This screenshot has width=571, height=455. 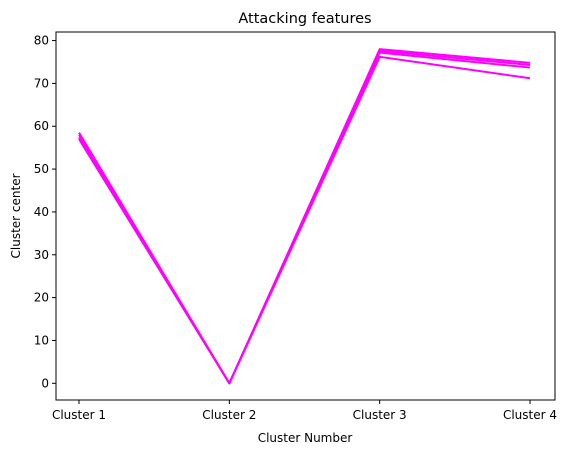 What do you see at coordinates (41, 126) in the screenshot?
I see `y-tick-label-60: 60` at bounding box center [41, 126].